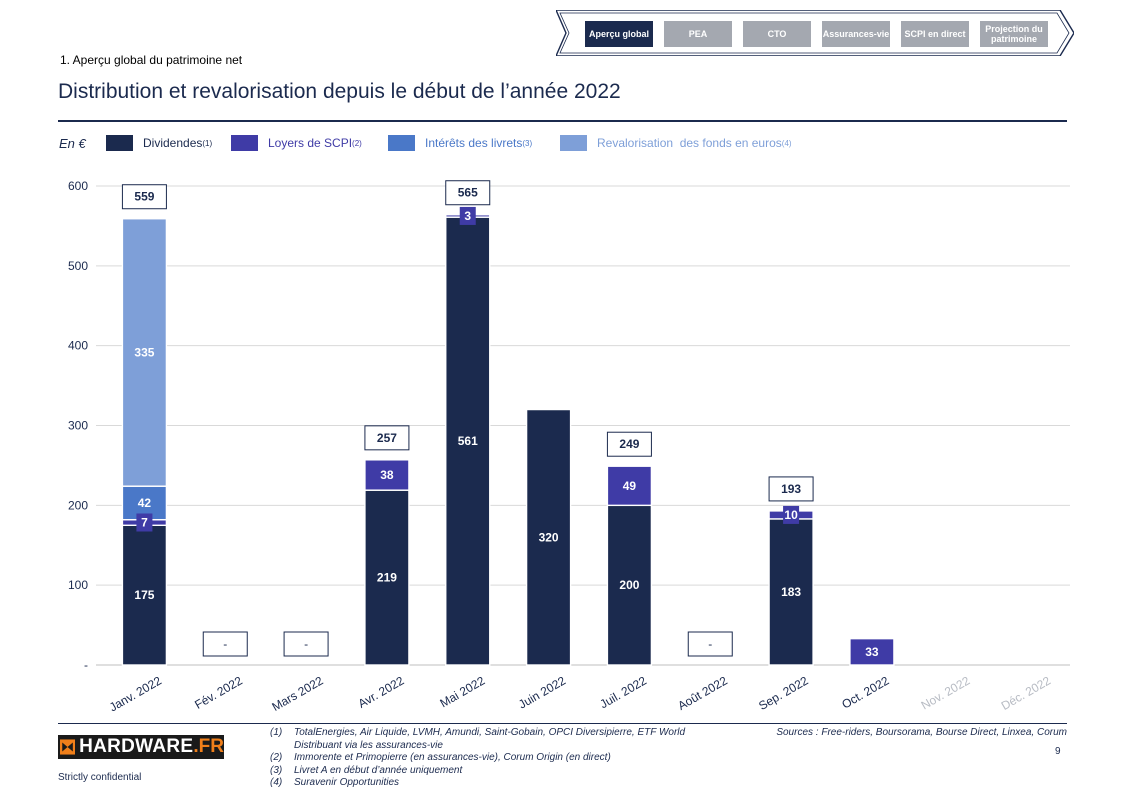  What do you see at coordinates (1058, 751) in the screenshot?
I see `page-number: 9` at bounding box center [1058, 751].